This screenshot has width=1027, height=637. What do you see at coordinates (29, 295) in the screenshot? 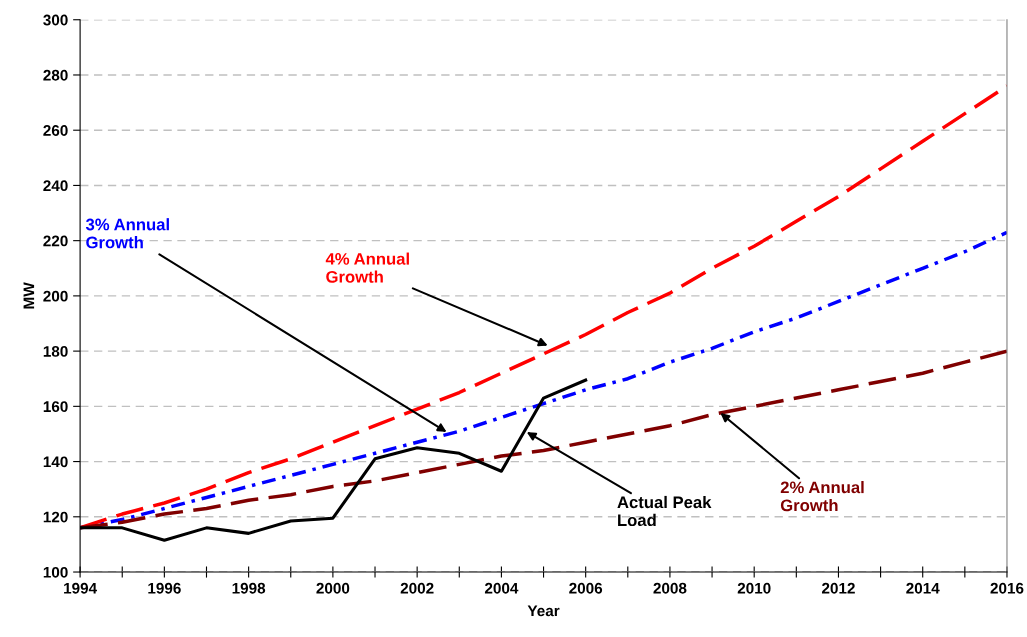
I see `y-axis-title: MW` at bounding box center [29, 295].